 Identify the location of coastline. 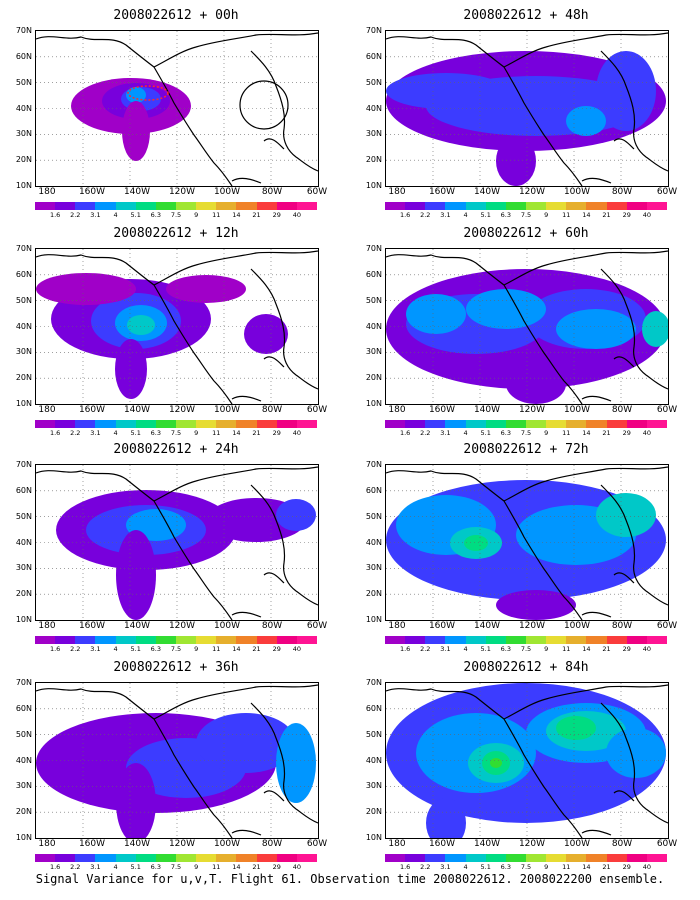
(177, 327).